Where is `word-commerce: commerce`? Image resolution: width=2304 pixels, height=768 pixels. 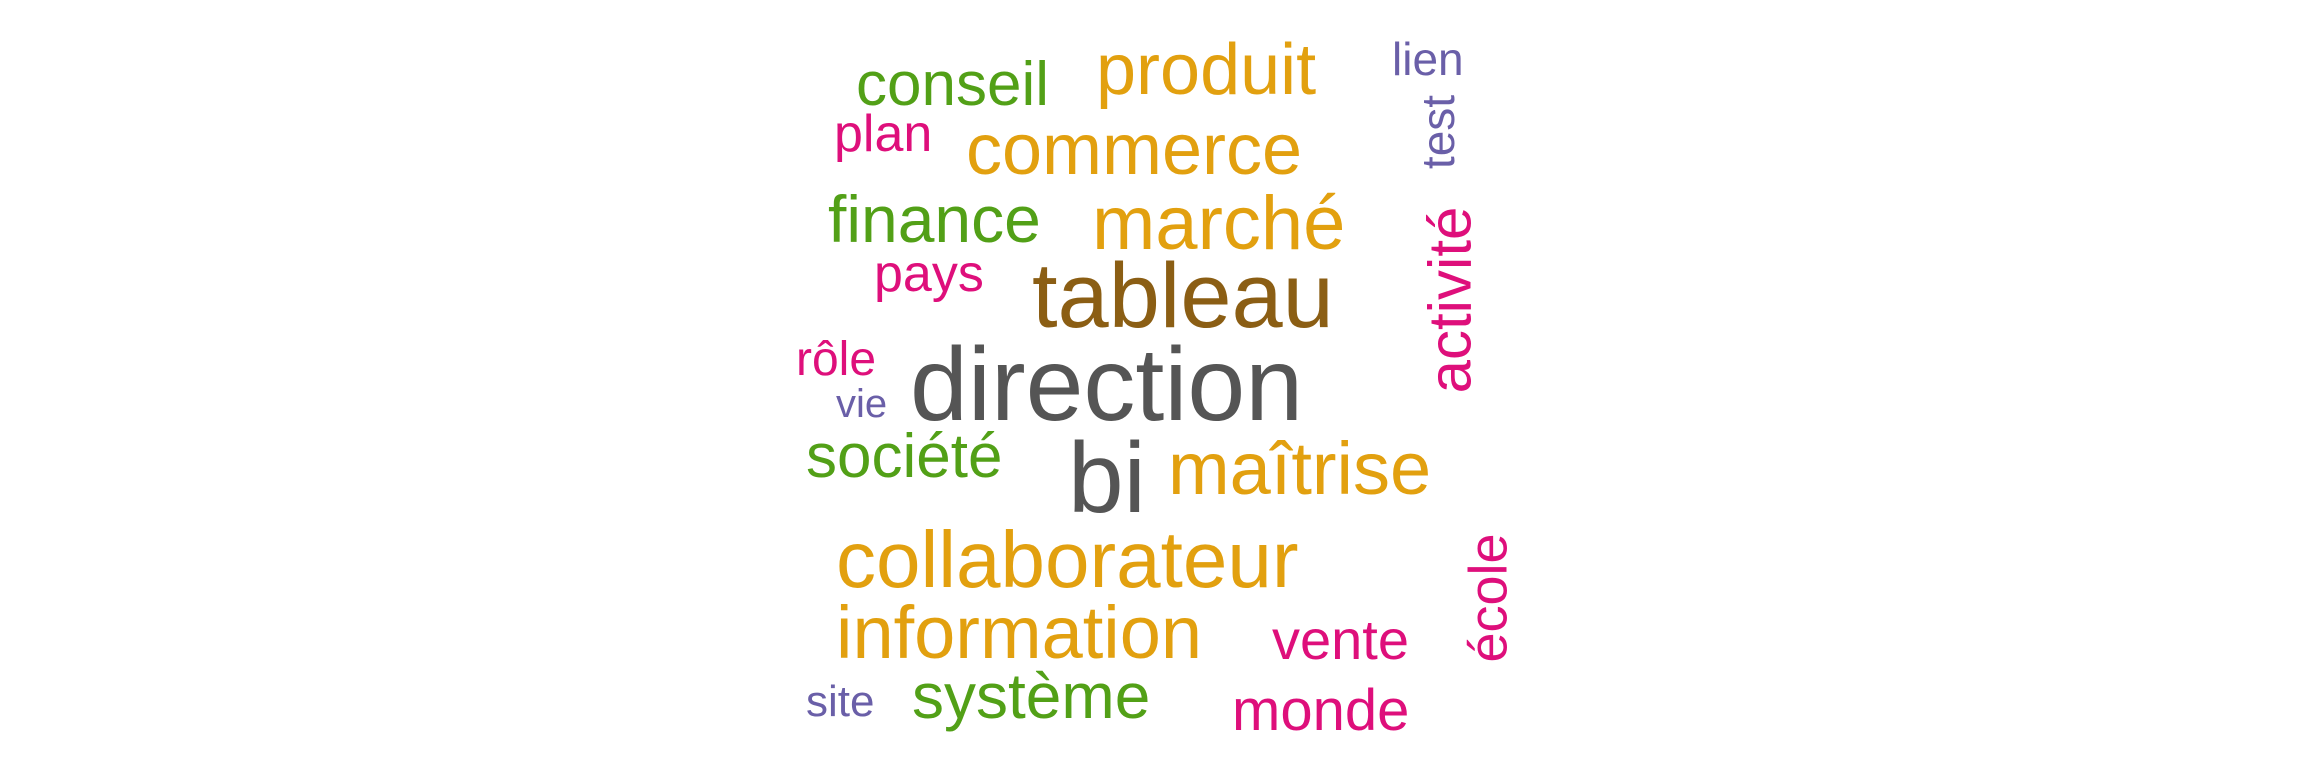
word-commerce: commerce is located at coordinates (1134, 150).